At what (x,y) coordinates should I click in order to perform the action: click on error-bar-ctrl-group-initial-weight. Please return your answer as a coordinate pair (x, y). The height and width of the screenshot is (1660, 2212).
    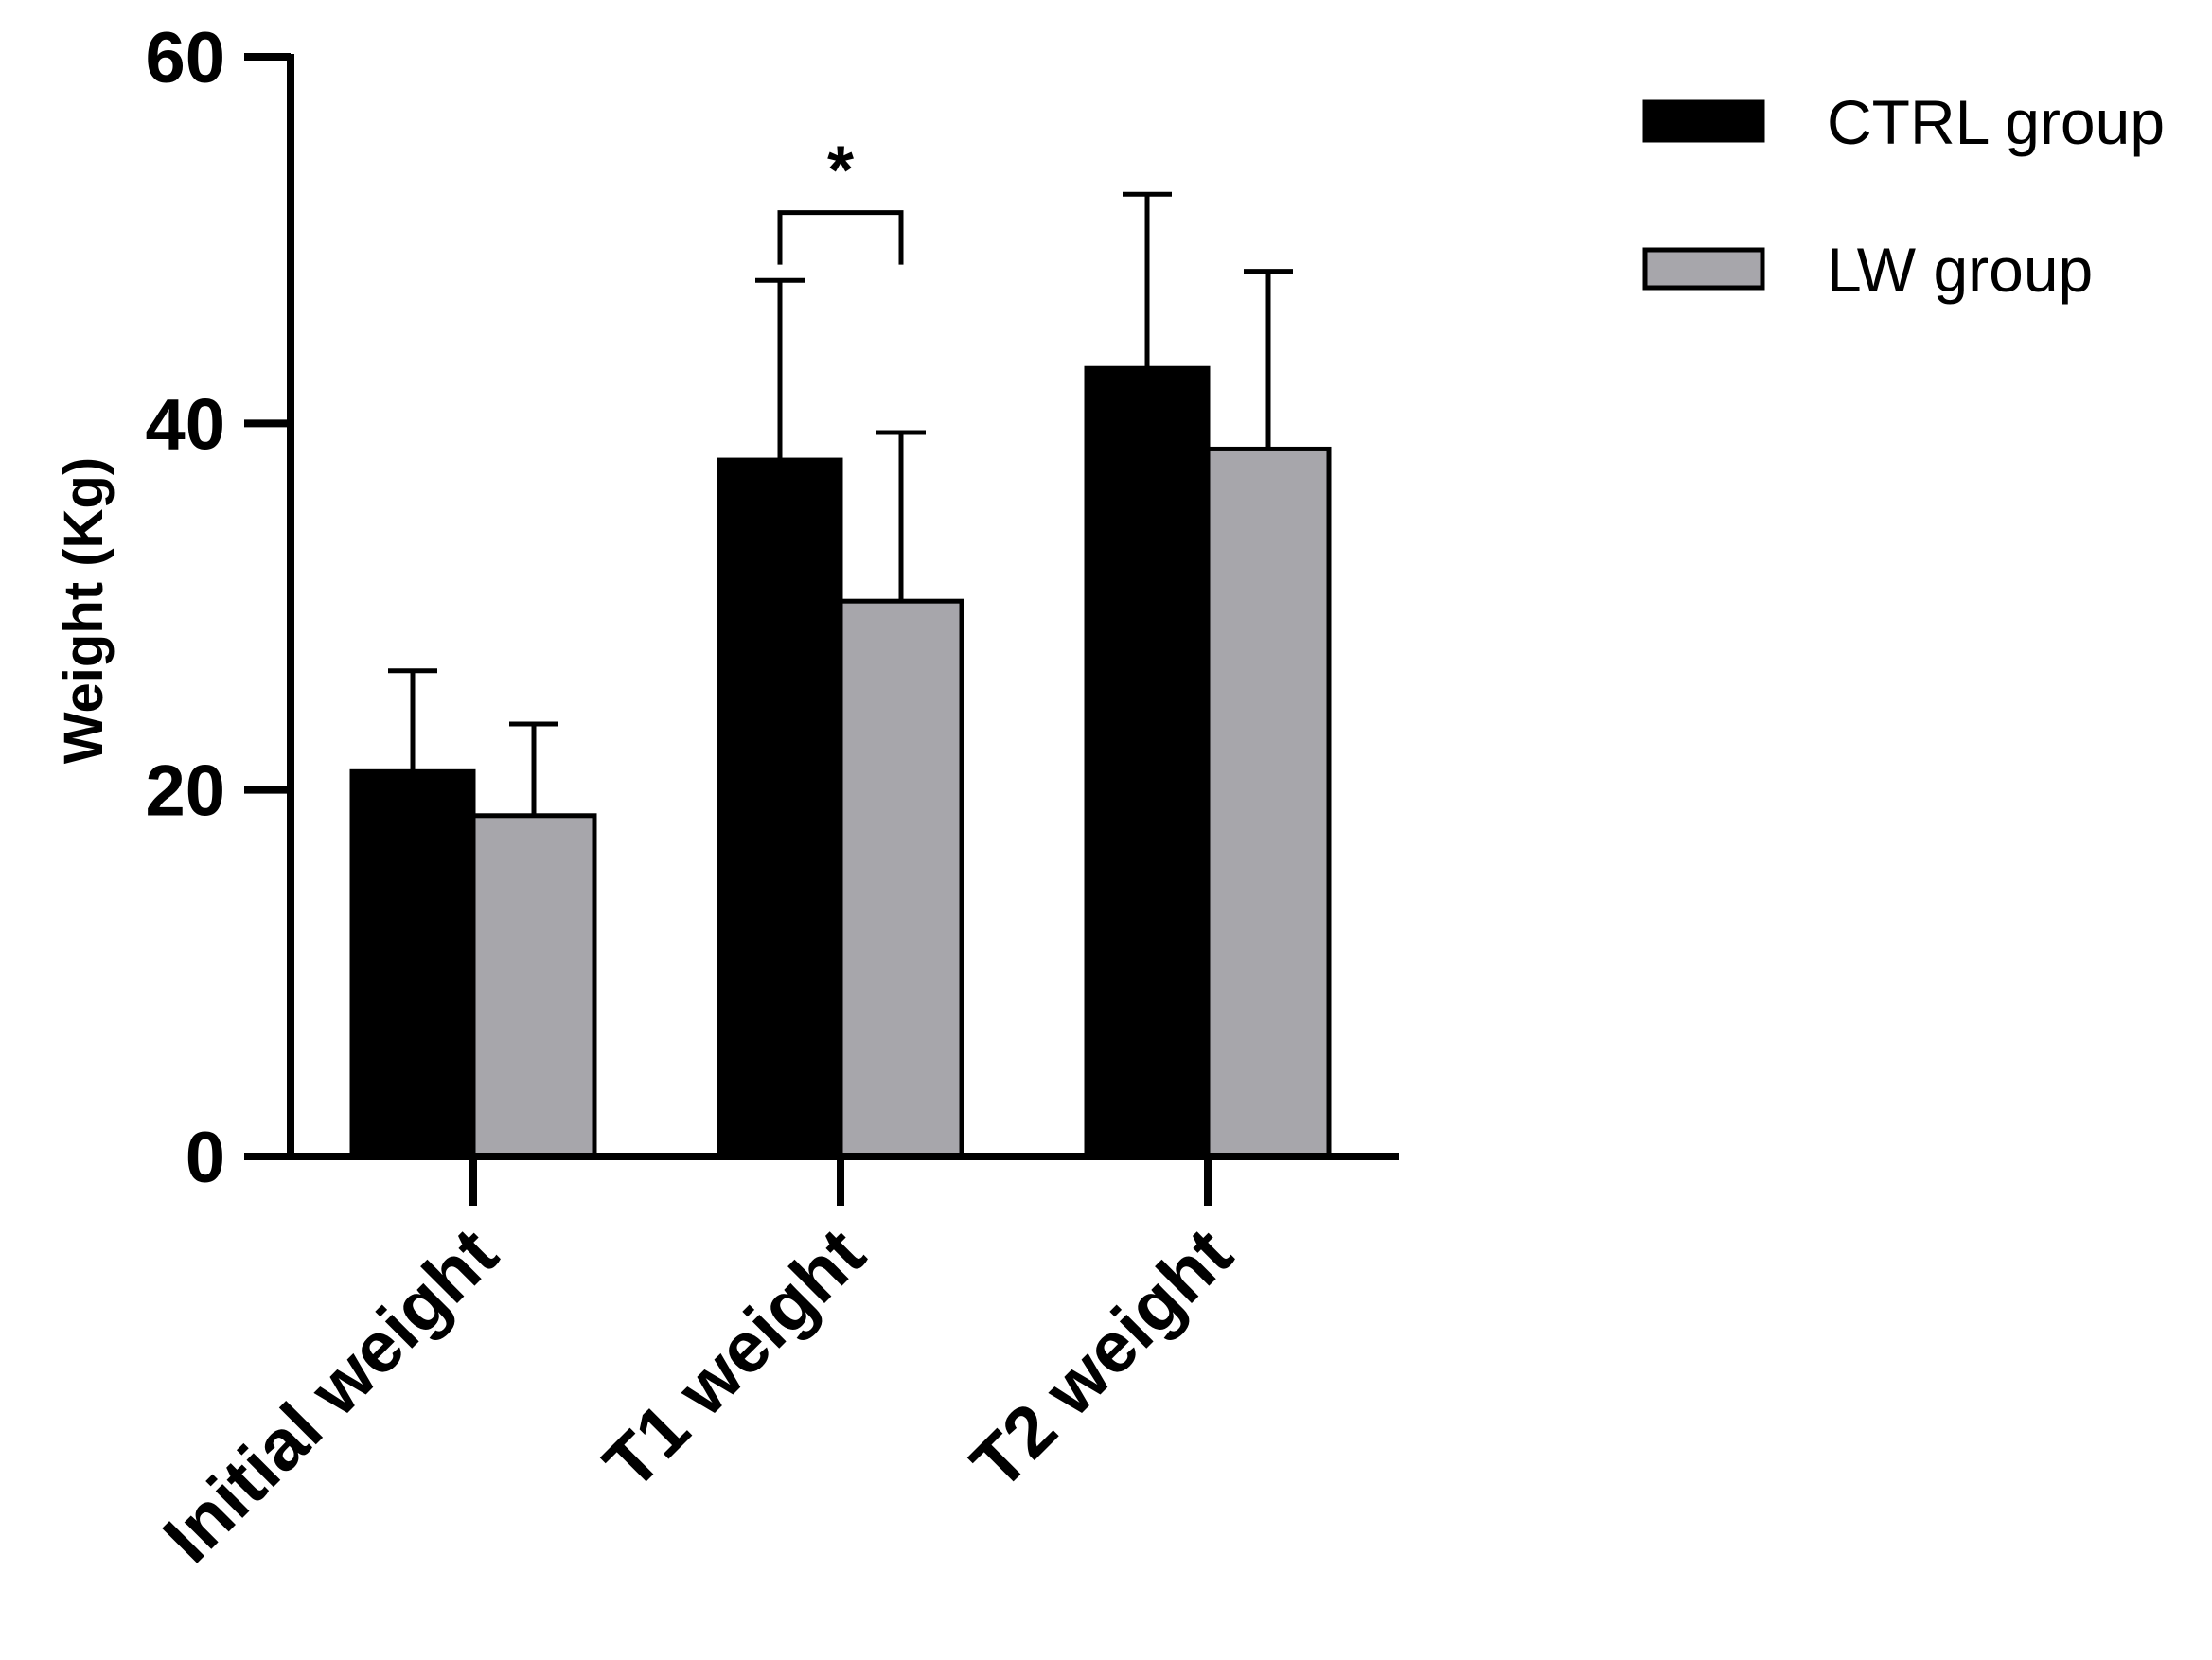
    Looking at the image, I should click on (412, 720).